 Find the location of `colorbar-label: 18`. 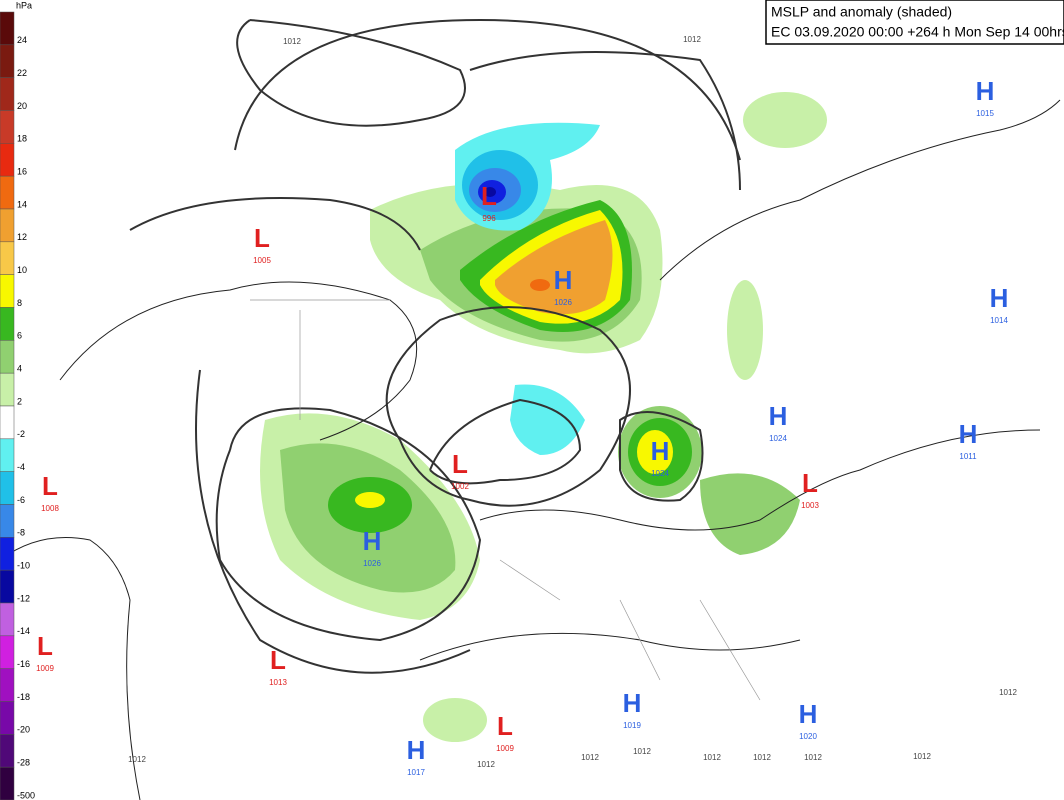

colorbar-label: 18 is located at coordinates (22, 139).